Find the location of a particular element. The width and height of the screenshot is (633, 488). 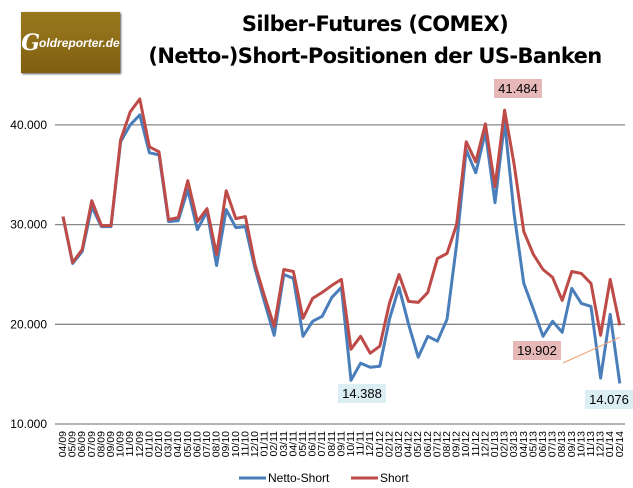

x-tick-label: 03/13 is located at coordinates (514, 444).